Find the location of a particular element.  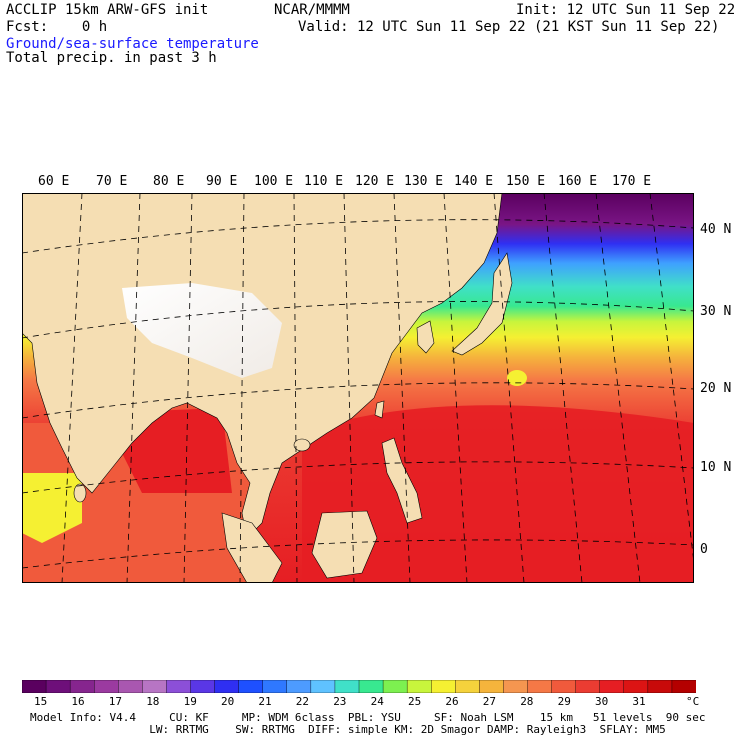

korea is located at coordinates (425, 337).